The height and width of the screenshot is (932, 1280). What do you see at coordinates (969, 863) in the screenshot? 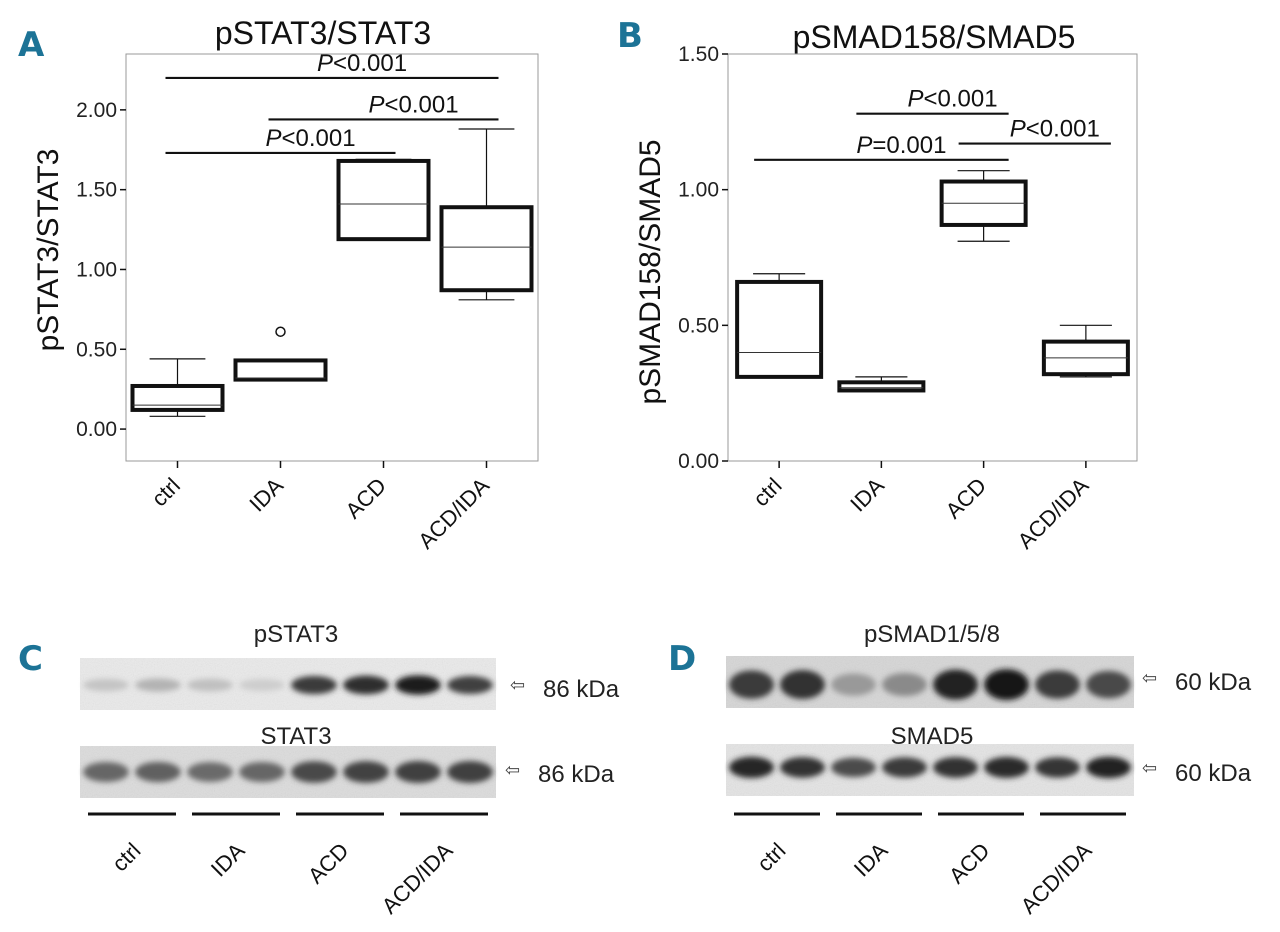
I see `blot-d-group-label: ACD` at bounding box center [969, 863].